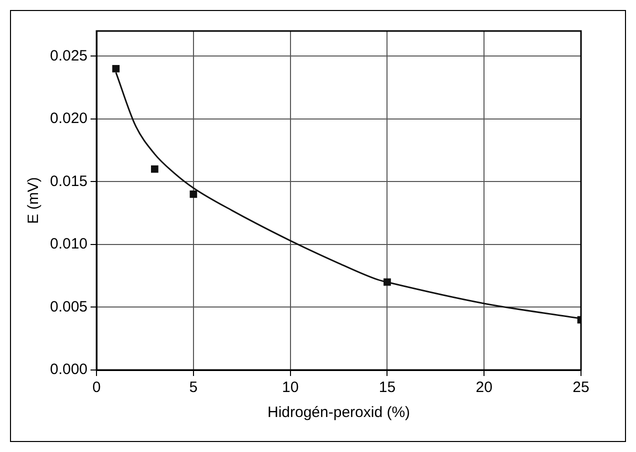 The image size is (636, 452). Describe the element at coordinates (69, 119) in the screenshot. I see `y-tick-label: 0.020` at that location.